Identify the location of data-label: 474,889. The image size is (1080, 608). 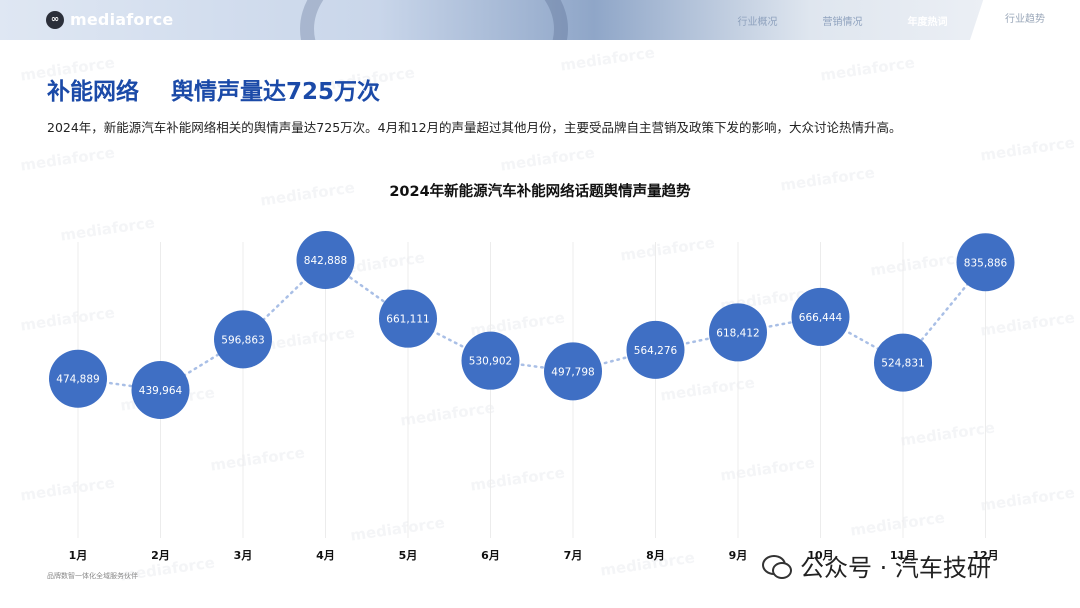
(77, 380).